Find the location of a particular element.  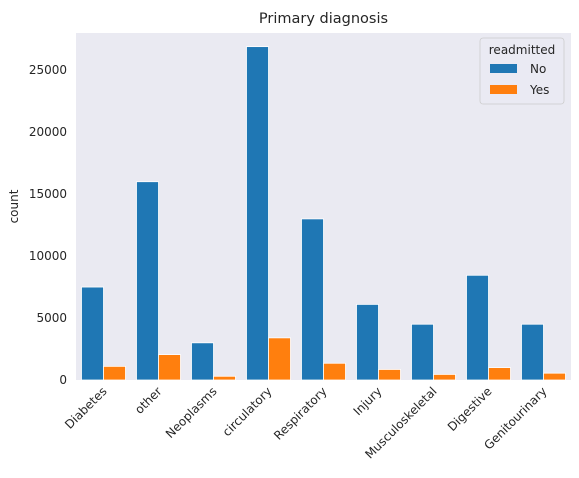

chart-title: Primary diagnosis is located at coordinates (323, 19).